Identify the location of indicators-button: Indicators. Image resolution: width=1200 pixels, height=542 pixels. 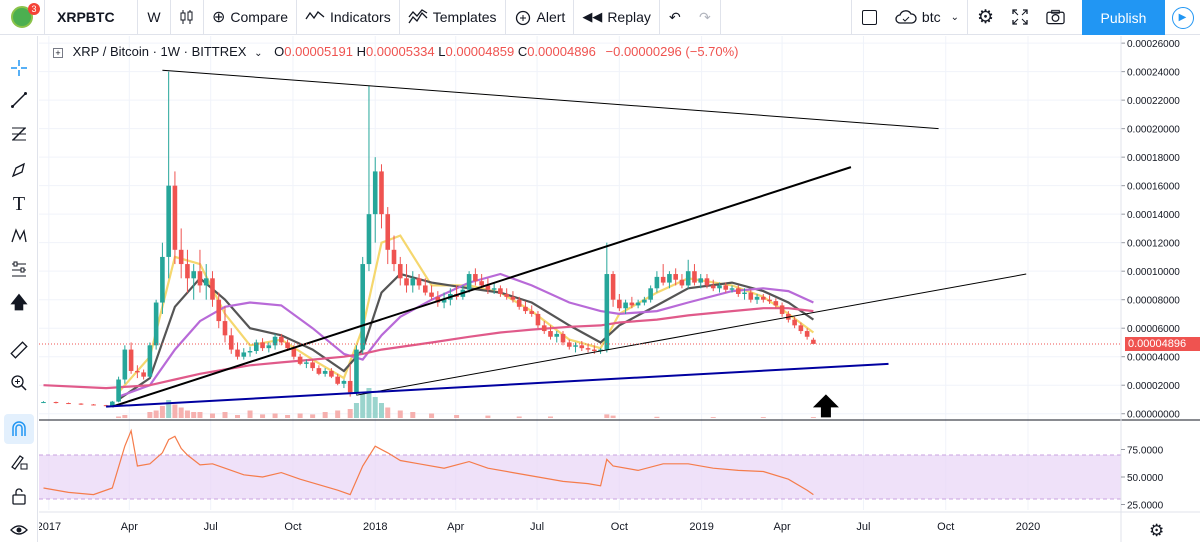
(348, 17).